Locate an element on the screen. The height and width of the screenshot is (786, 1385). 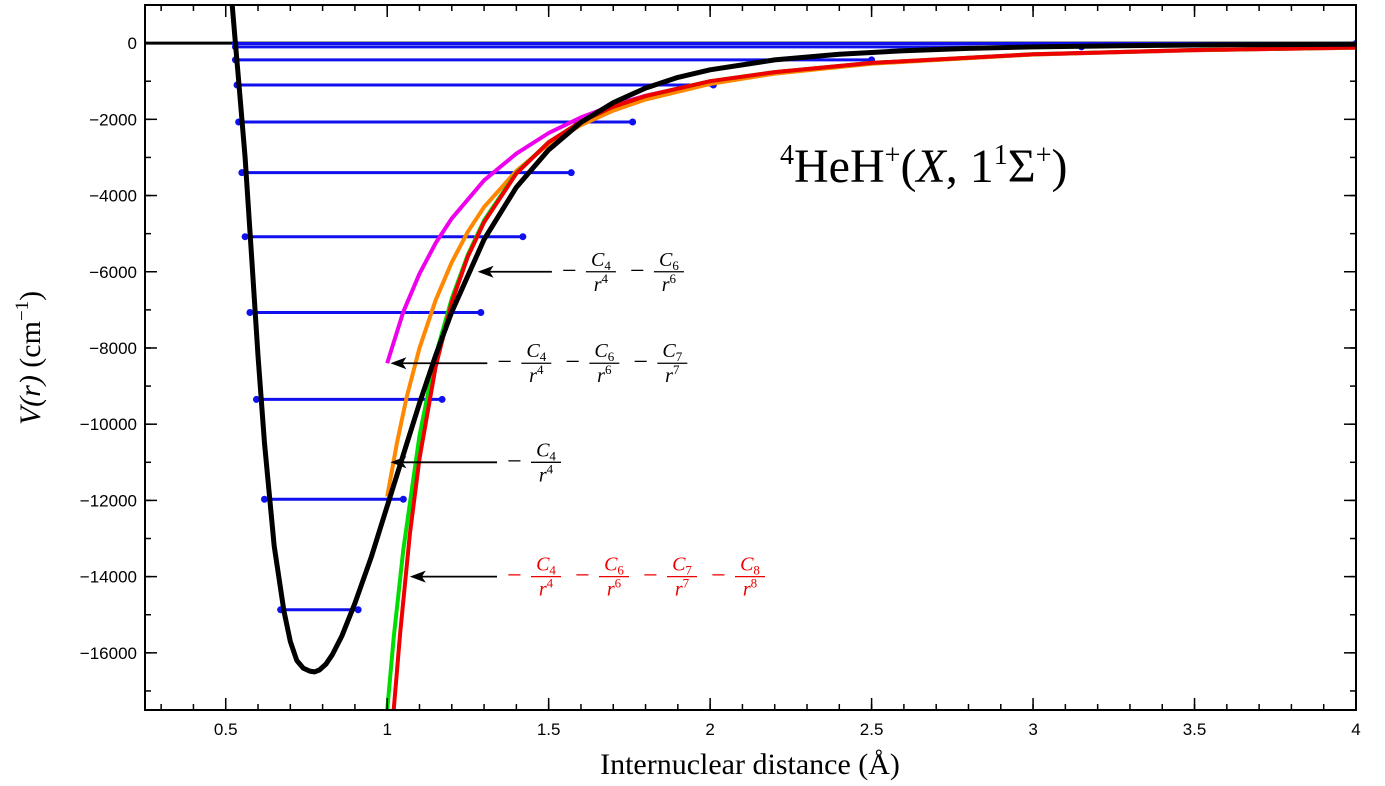
turning-point-v4-outer is located at coordinates (523, 237).